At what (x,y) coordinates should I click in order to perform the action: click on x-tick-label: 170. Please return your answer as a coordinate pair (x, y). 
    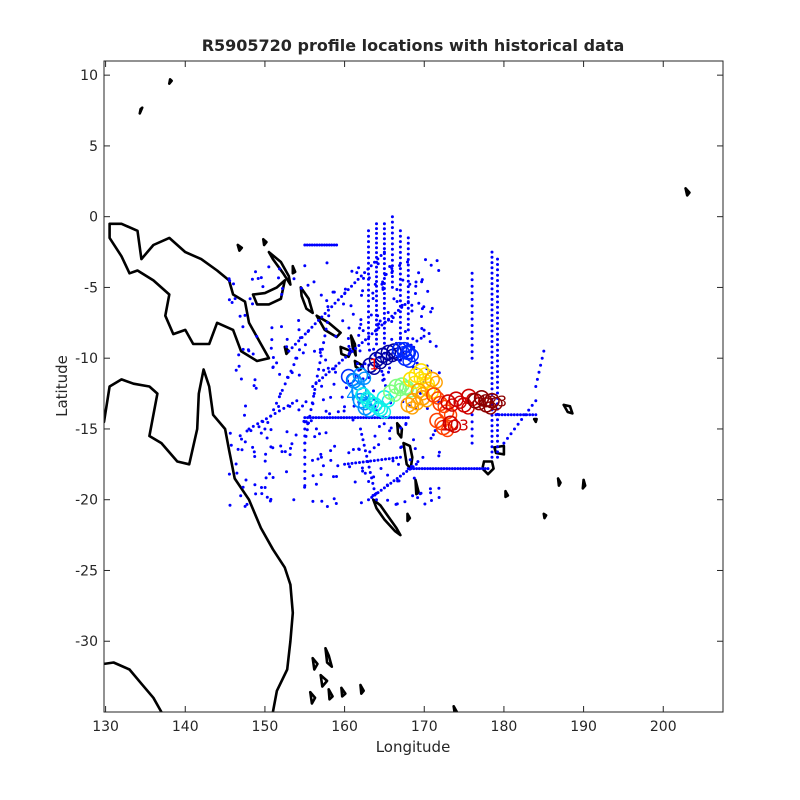
    Looking at the image, I should click on (424, 727).